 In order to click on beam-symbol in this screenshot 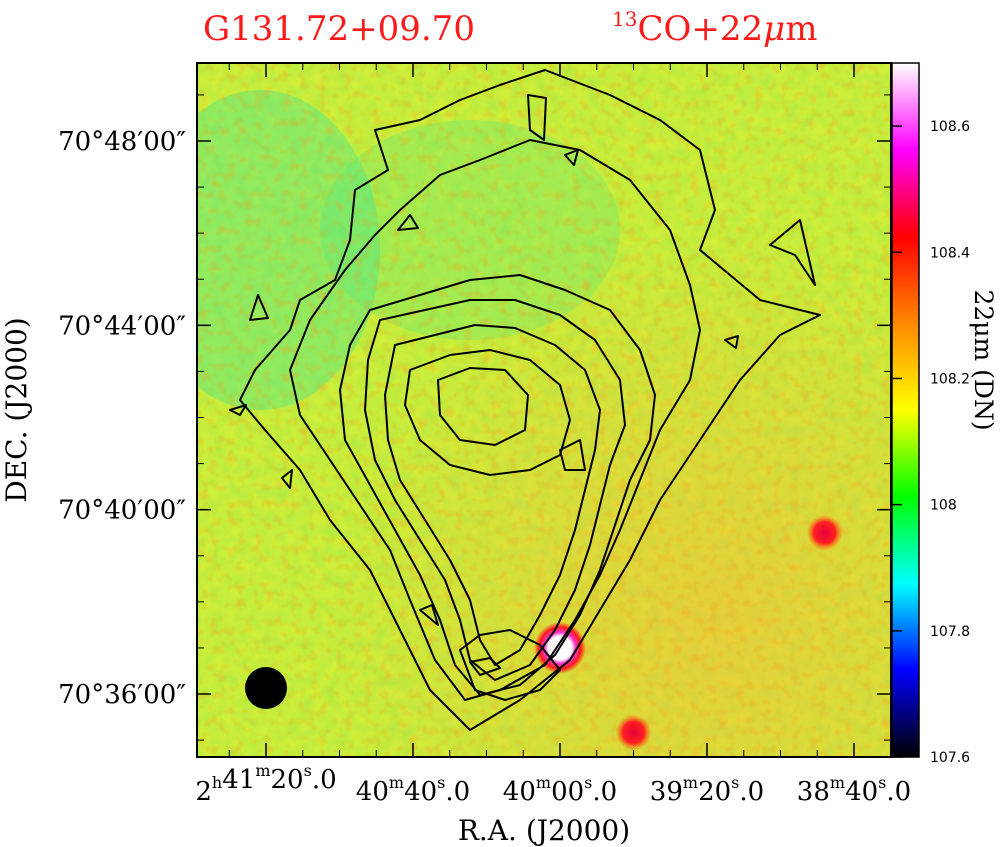, I will do `click(266, 688)`.